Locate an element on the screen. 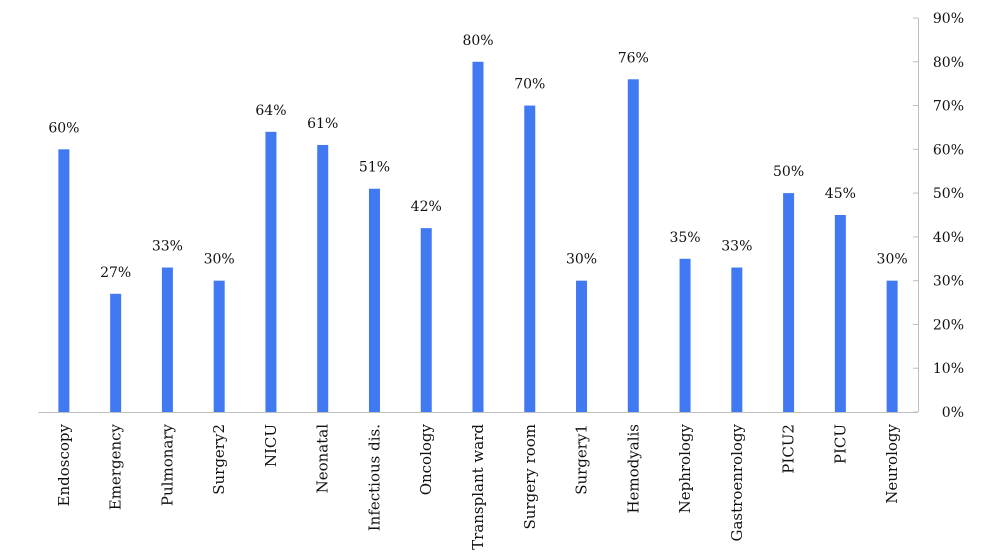  category-label: Endoscopy is located at coordinates (64, 464).